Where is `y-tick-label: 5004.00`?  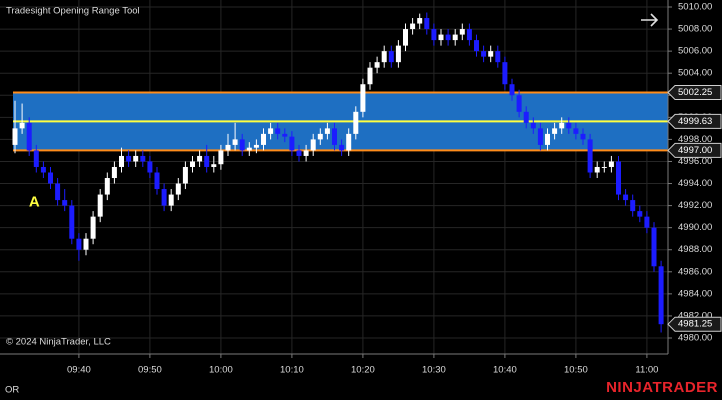 y-tick-label: 5004.00 is located at coordinates (695, 73).